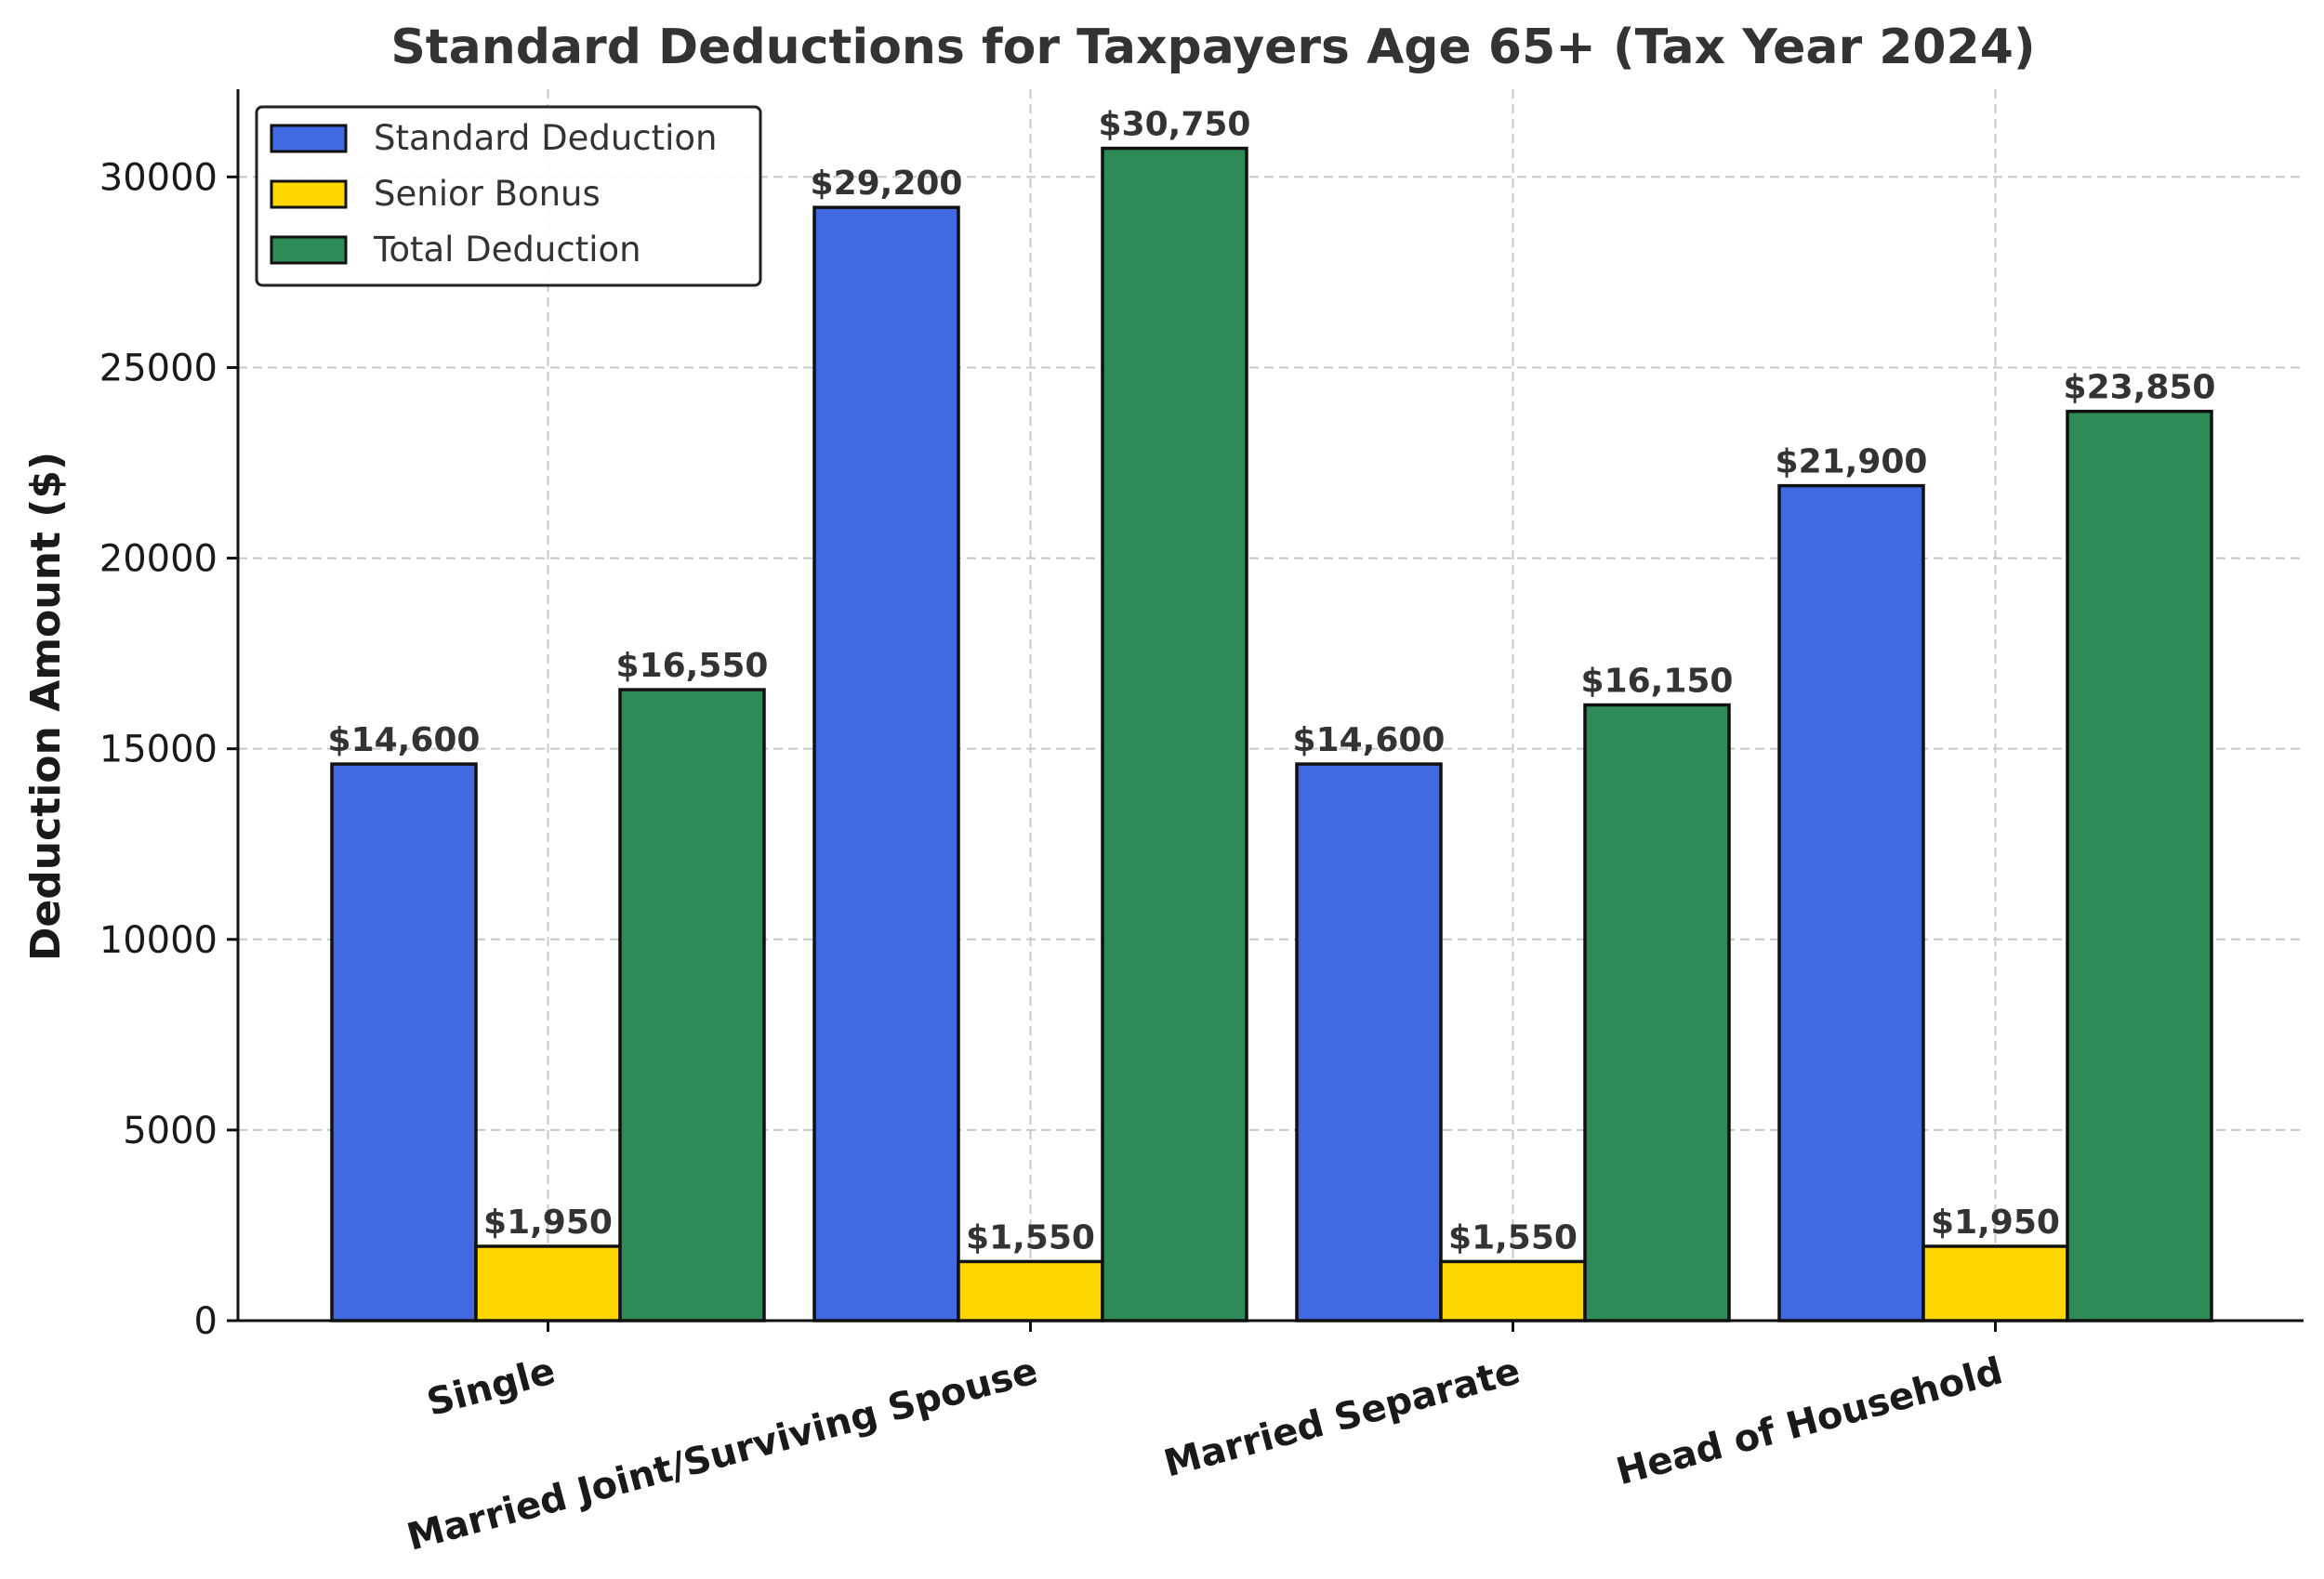 This screenshot has width=2324, height=1579. I want to click on x-tick-label: Married Separate, so click(1342, 1417).